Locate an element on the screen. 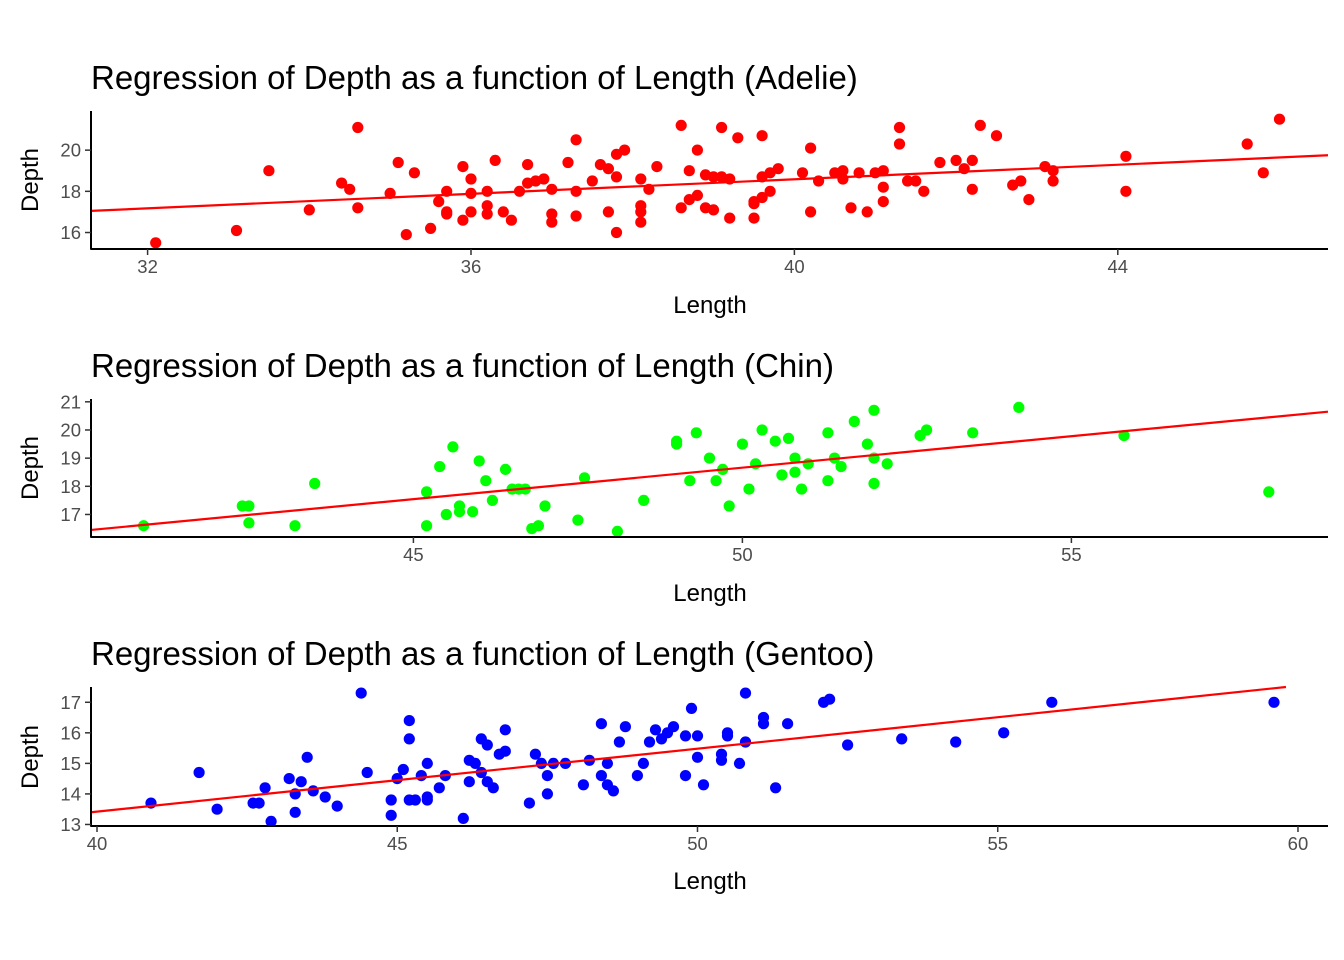  x-tick-label: 40 is located at coordinates (97, 843).